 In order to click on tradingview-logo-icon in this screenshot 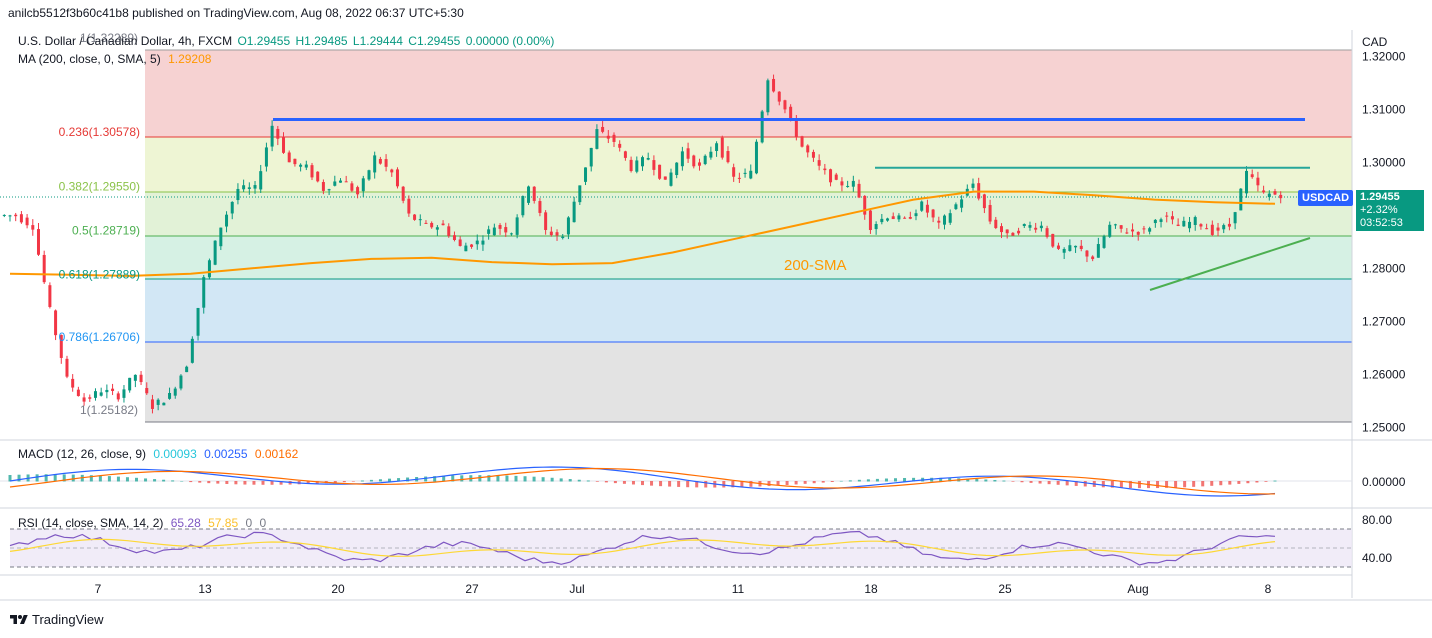, I will do `click(19, 619)`.